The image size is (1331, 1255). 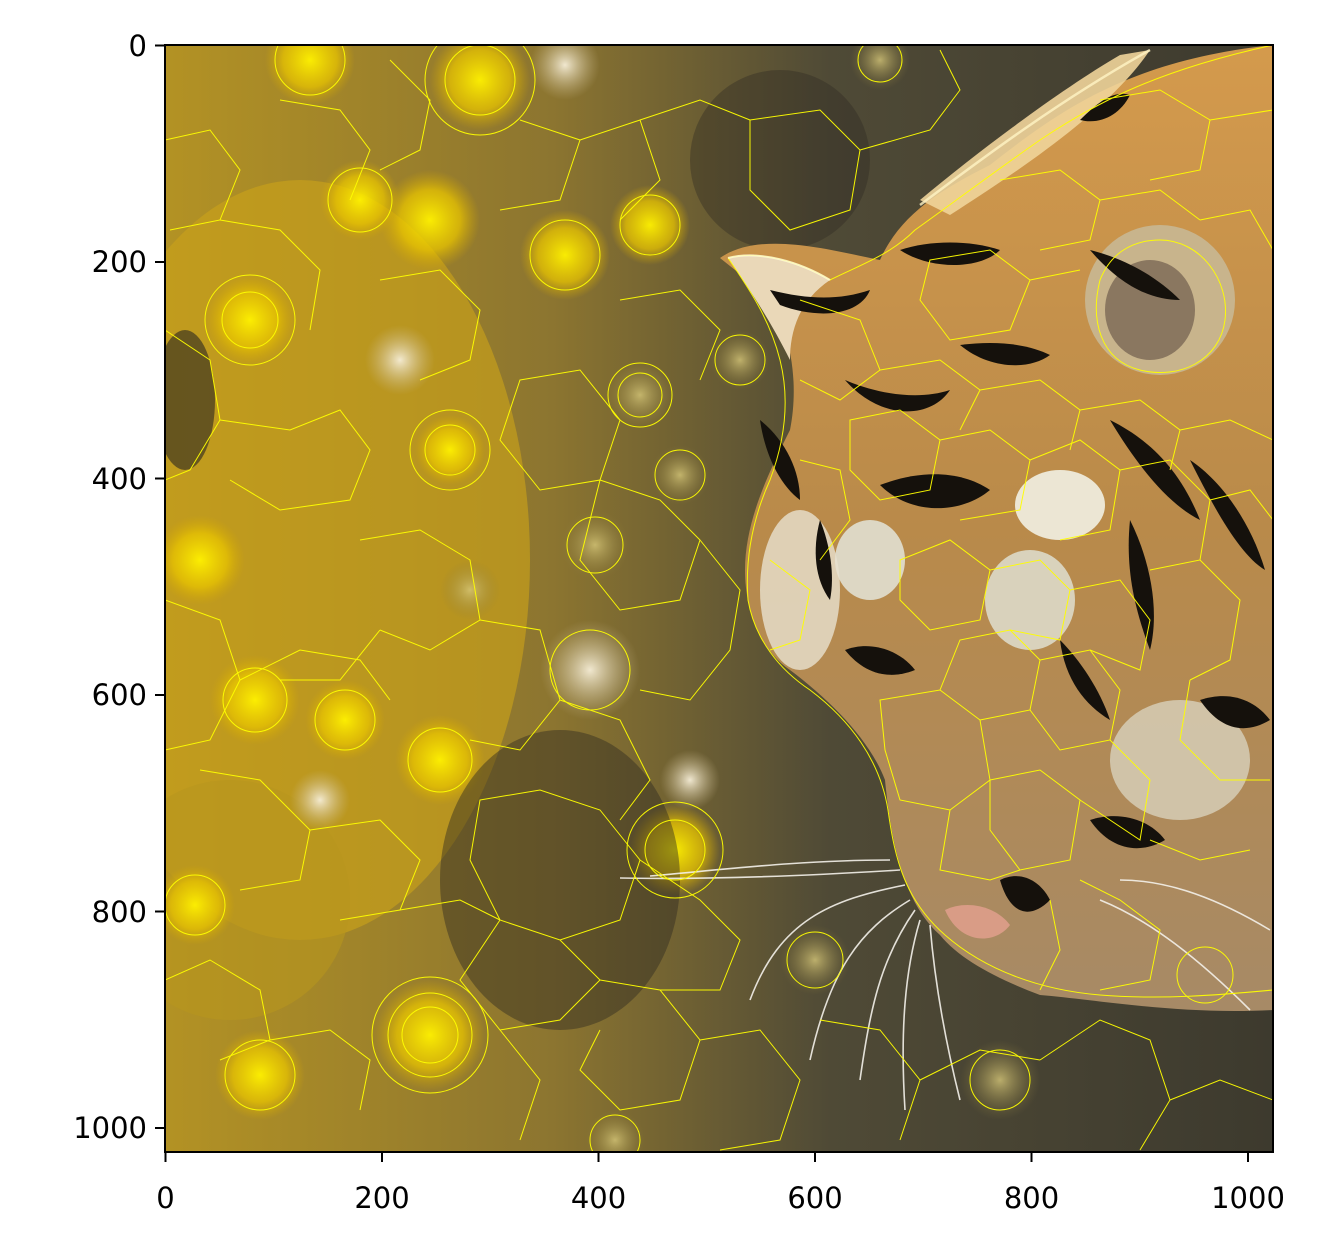 What do you see at coordinates (598, 1198) in the screenshot?
I see `x-tick-label: 400` at bounding box center [598, 1198].